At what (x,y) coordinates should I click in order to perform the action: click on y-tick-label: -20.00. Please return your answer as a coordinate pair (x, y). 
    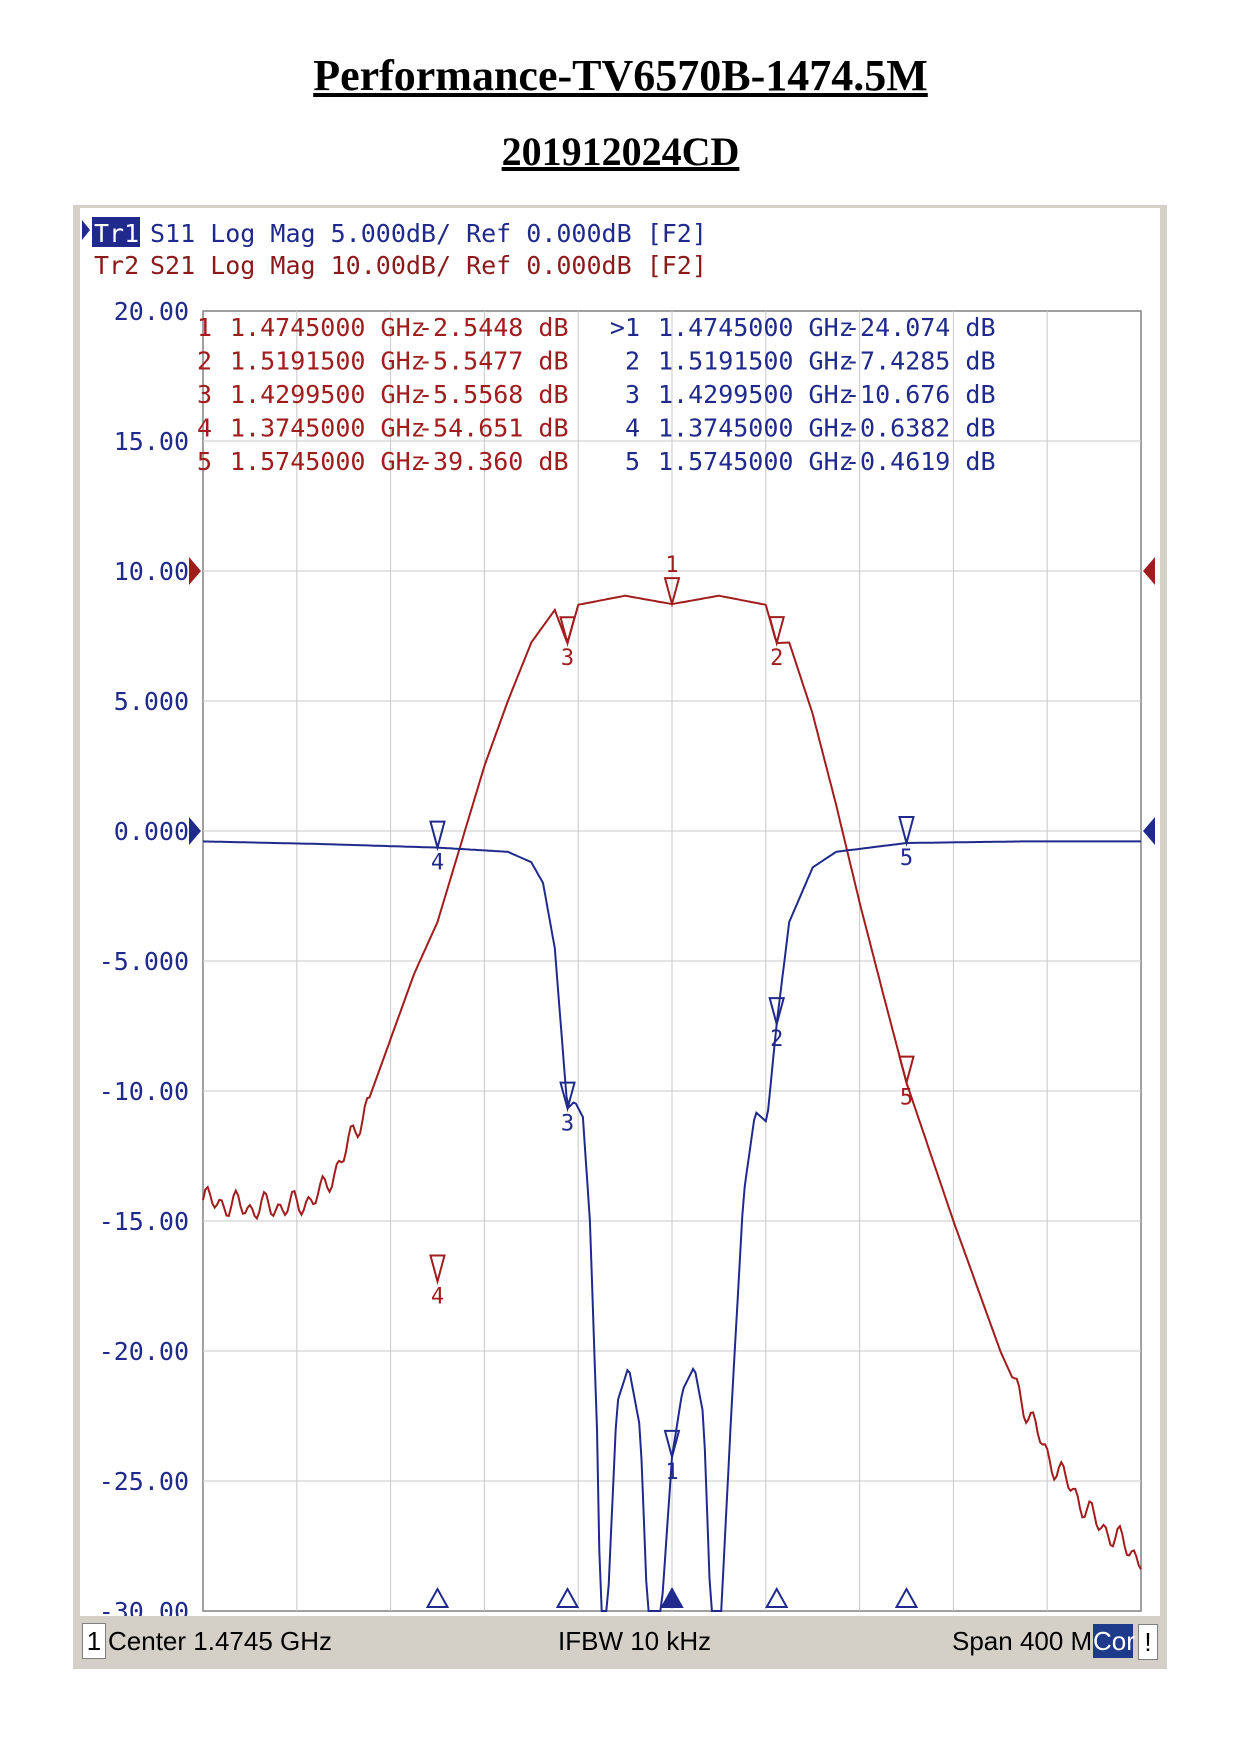
    Looking at the image, I should click on (144, 1351).